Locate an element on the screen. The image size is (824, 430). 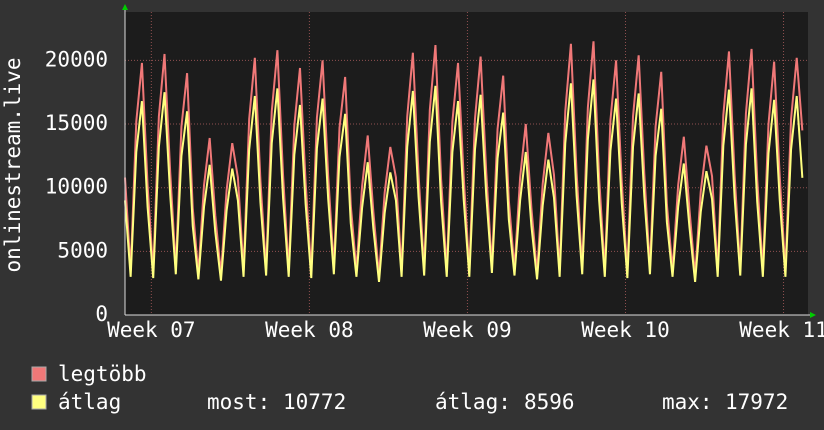
legend-label: átlag is located at coordinates (89, 402).